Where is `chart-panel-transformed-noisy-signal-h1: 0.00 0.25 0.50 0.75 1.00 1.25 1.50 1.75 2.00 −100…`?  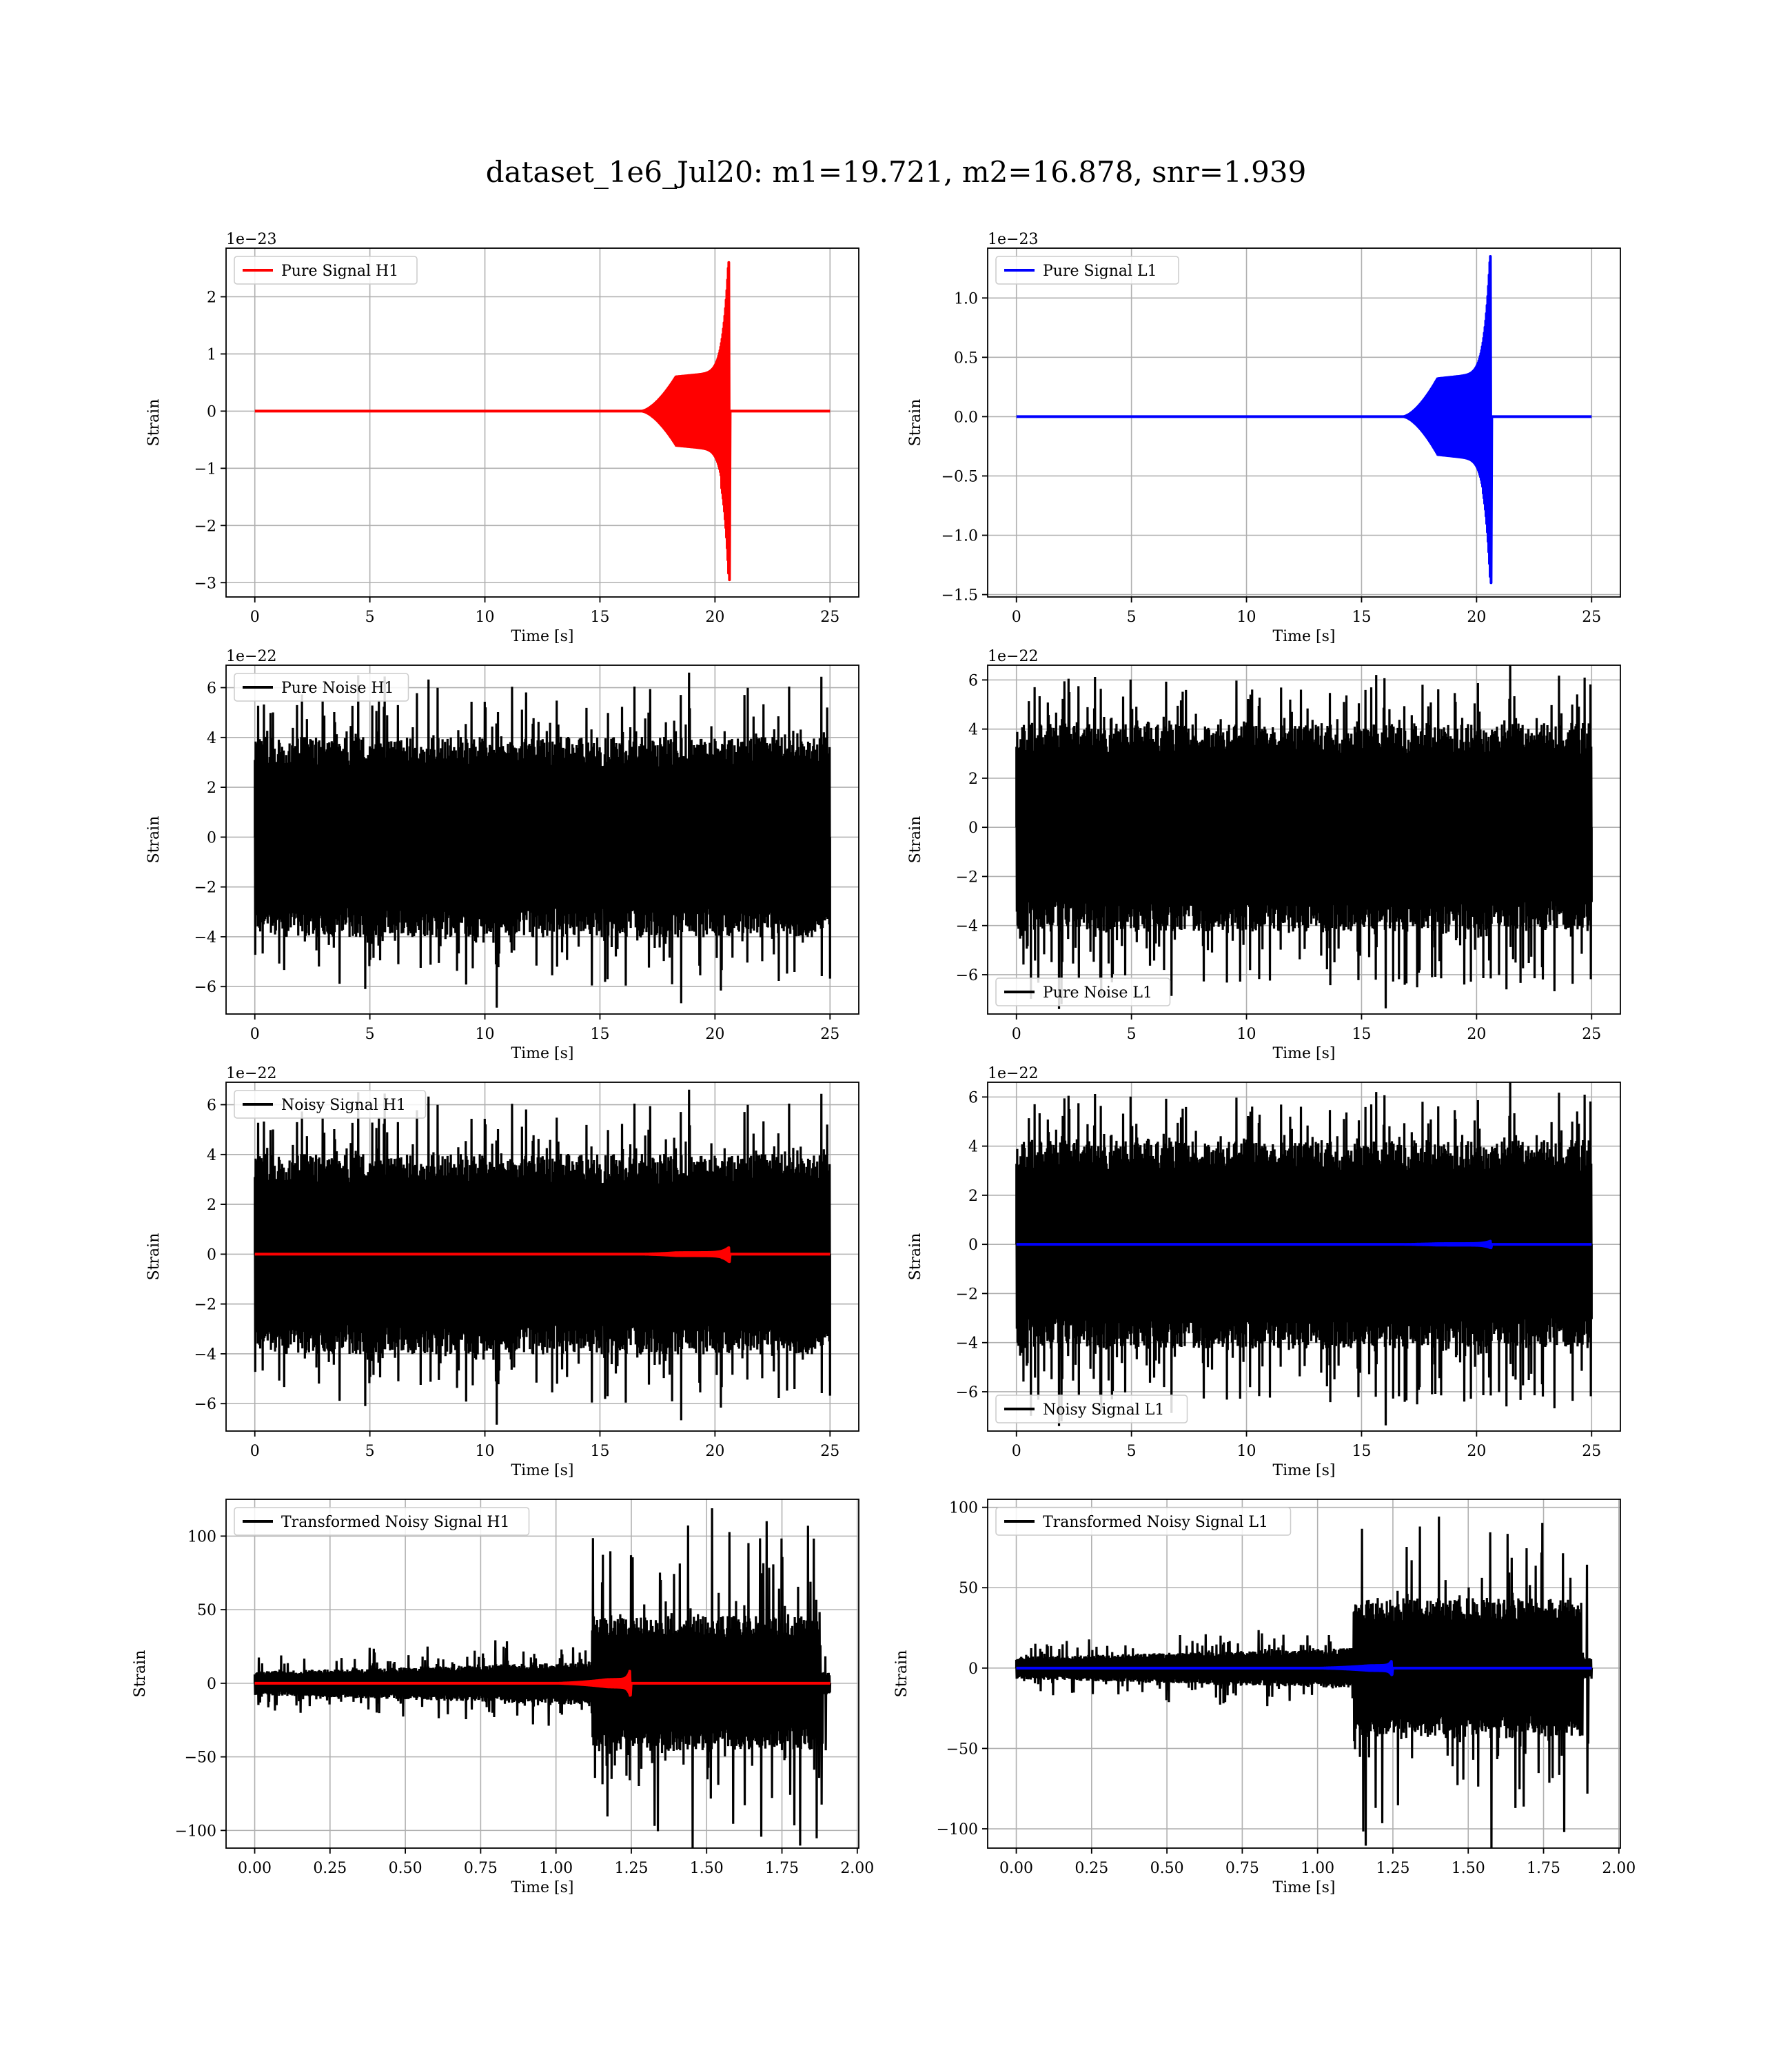 chart-panel-transformed-noisy-signal-h1: 0.00 0.25 0.50 0.75 1.00 1.25 1.50 1.75 2.00 −100… is located at coordinates (503, 1697).